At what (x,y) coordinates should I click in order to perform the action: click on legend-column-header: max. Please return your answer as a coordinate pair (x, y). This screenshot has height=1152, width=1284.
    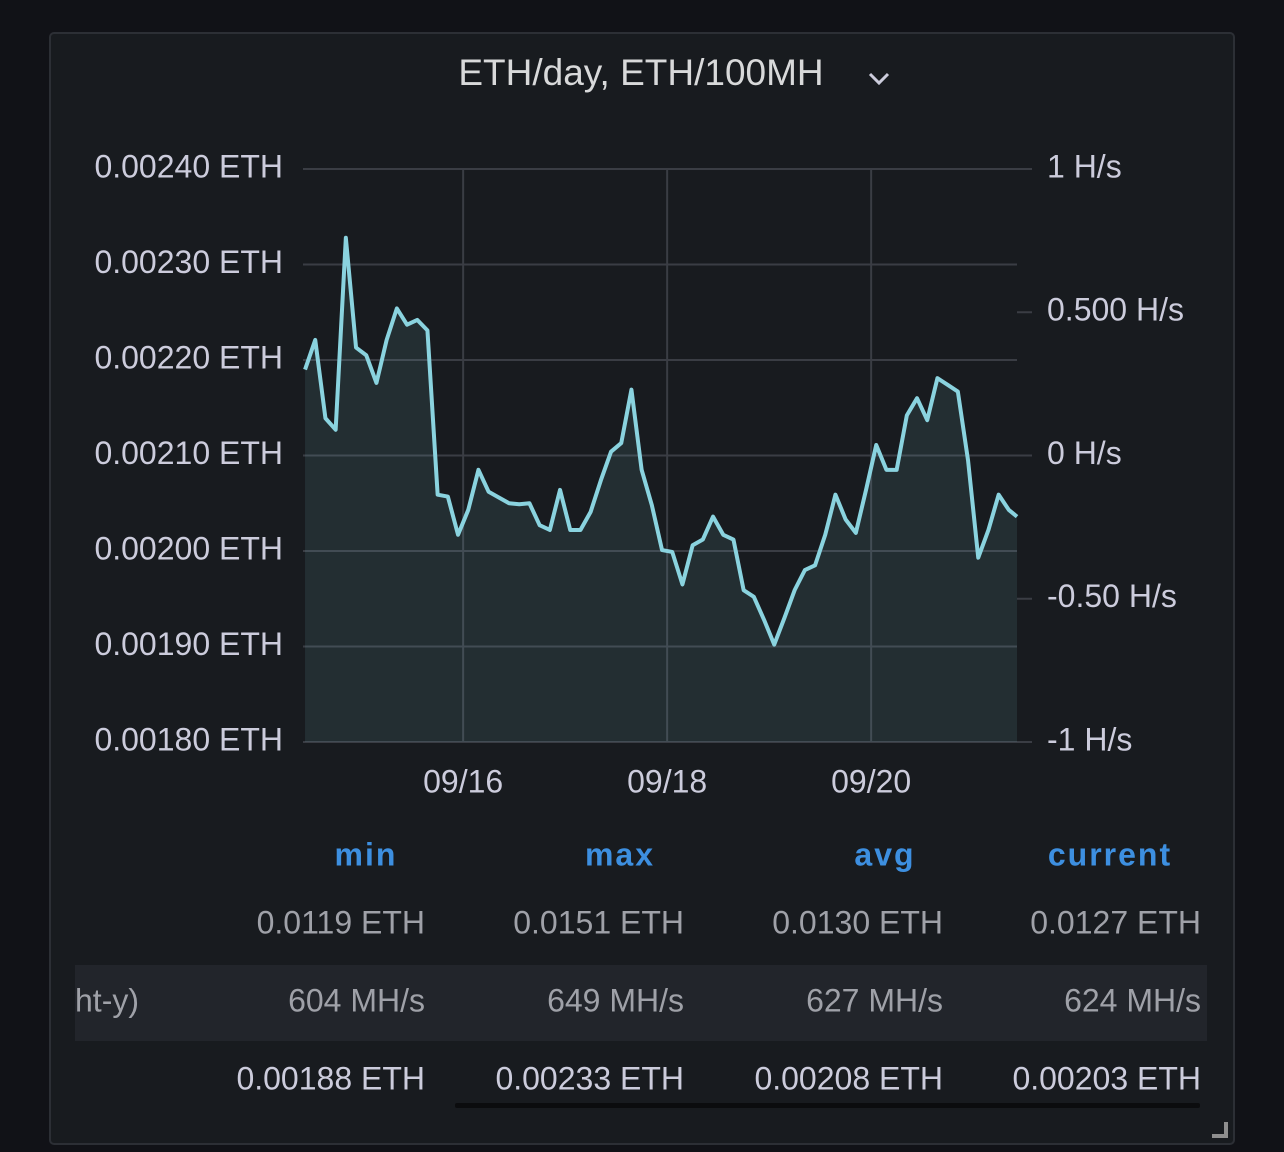
    Looking at the image, I should click on (620, 854).